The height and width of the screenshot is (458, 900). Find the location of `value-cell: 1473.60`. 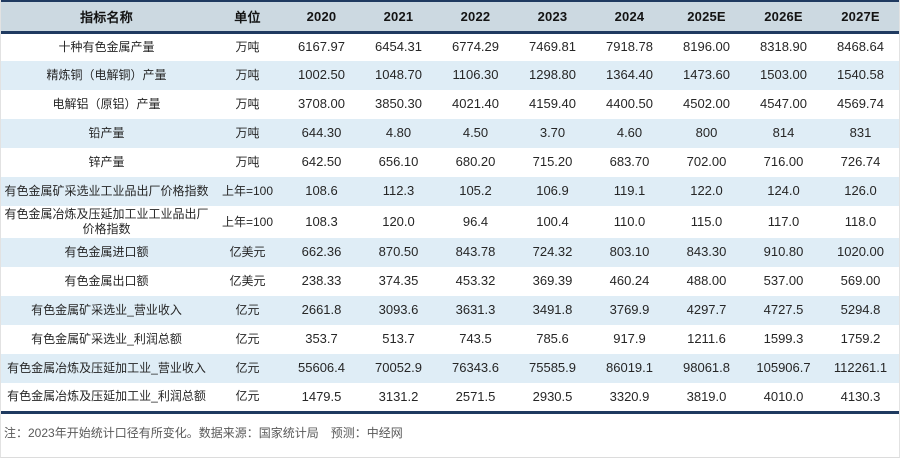

value-cell: 1473.60 is located at coordinates (706, 75).